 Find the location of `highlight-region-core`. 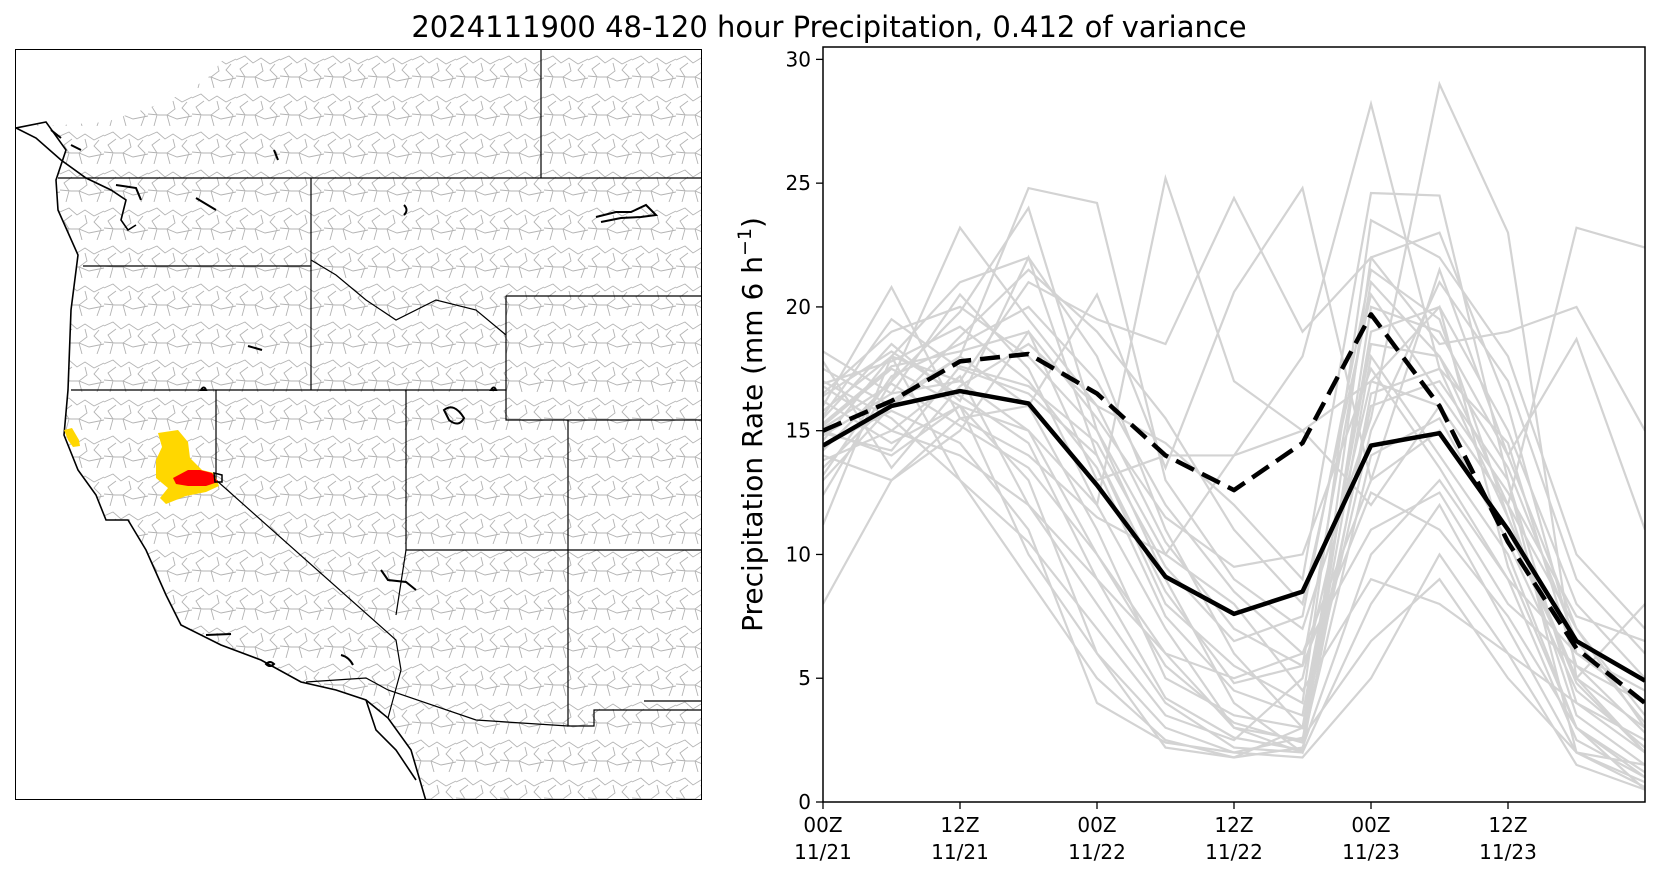

highlight-region-core is located at coordinates (195, 478).